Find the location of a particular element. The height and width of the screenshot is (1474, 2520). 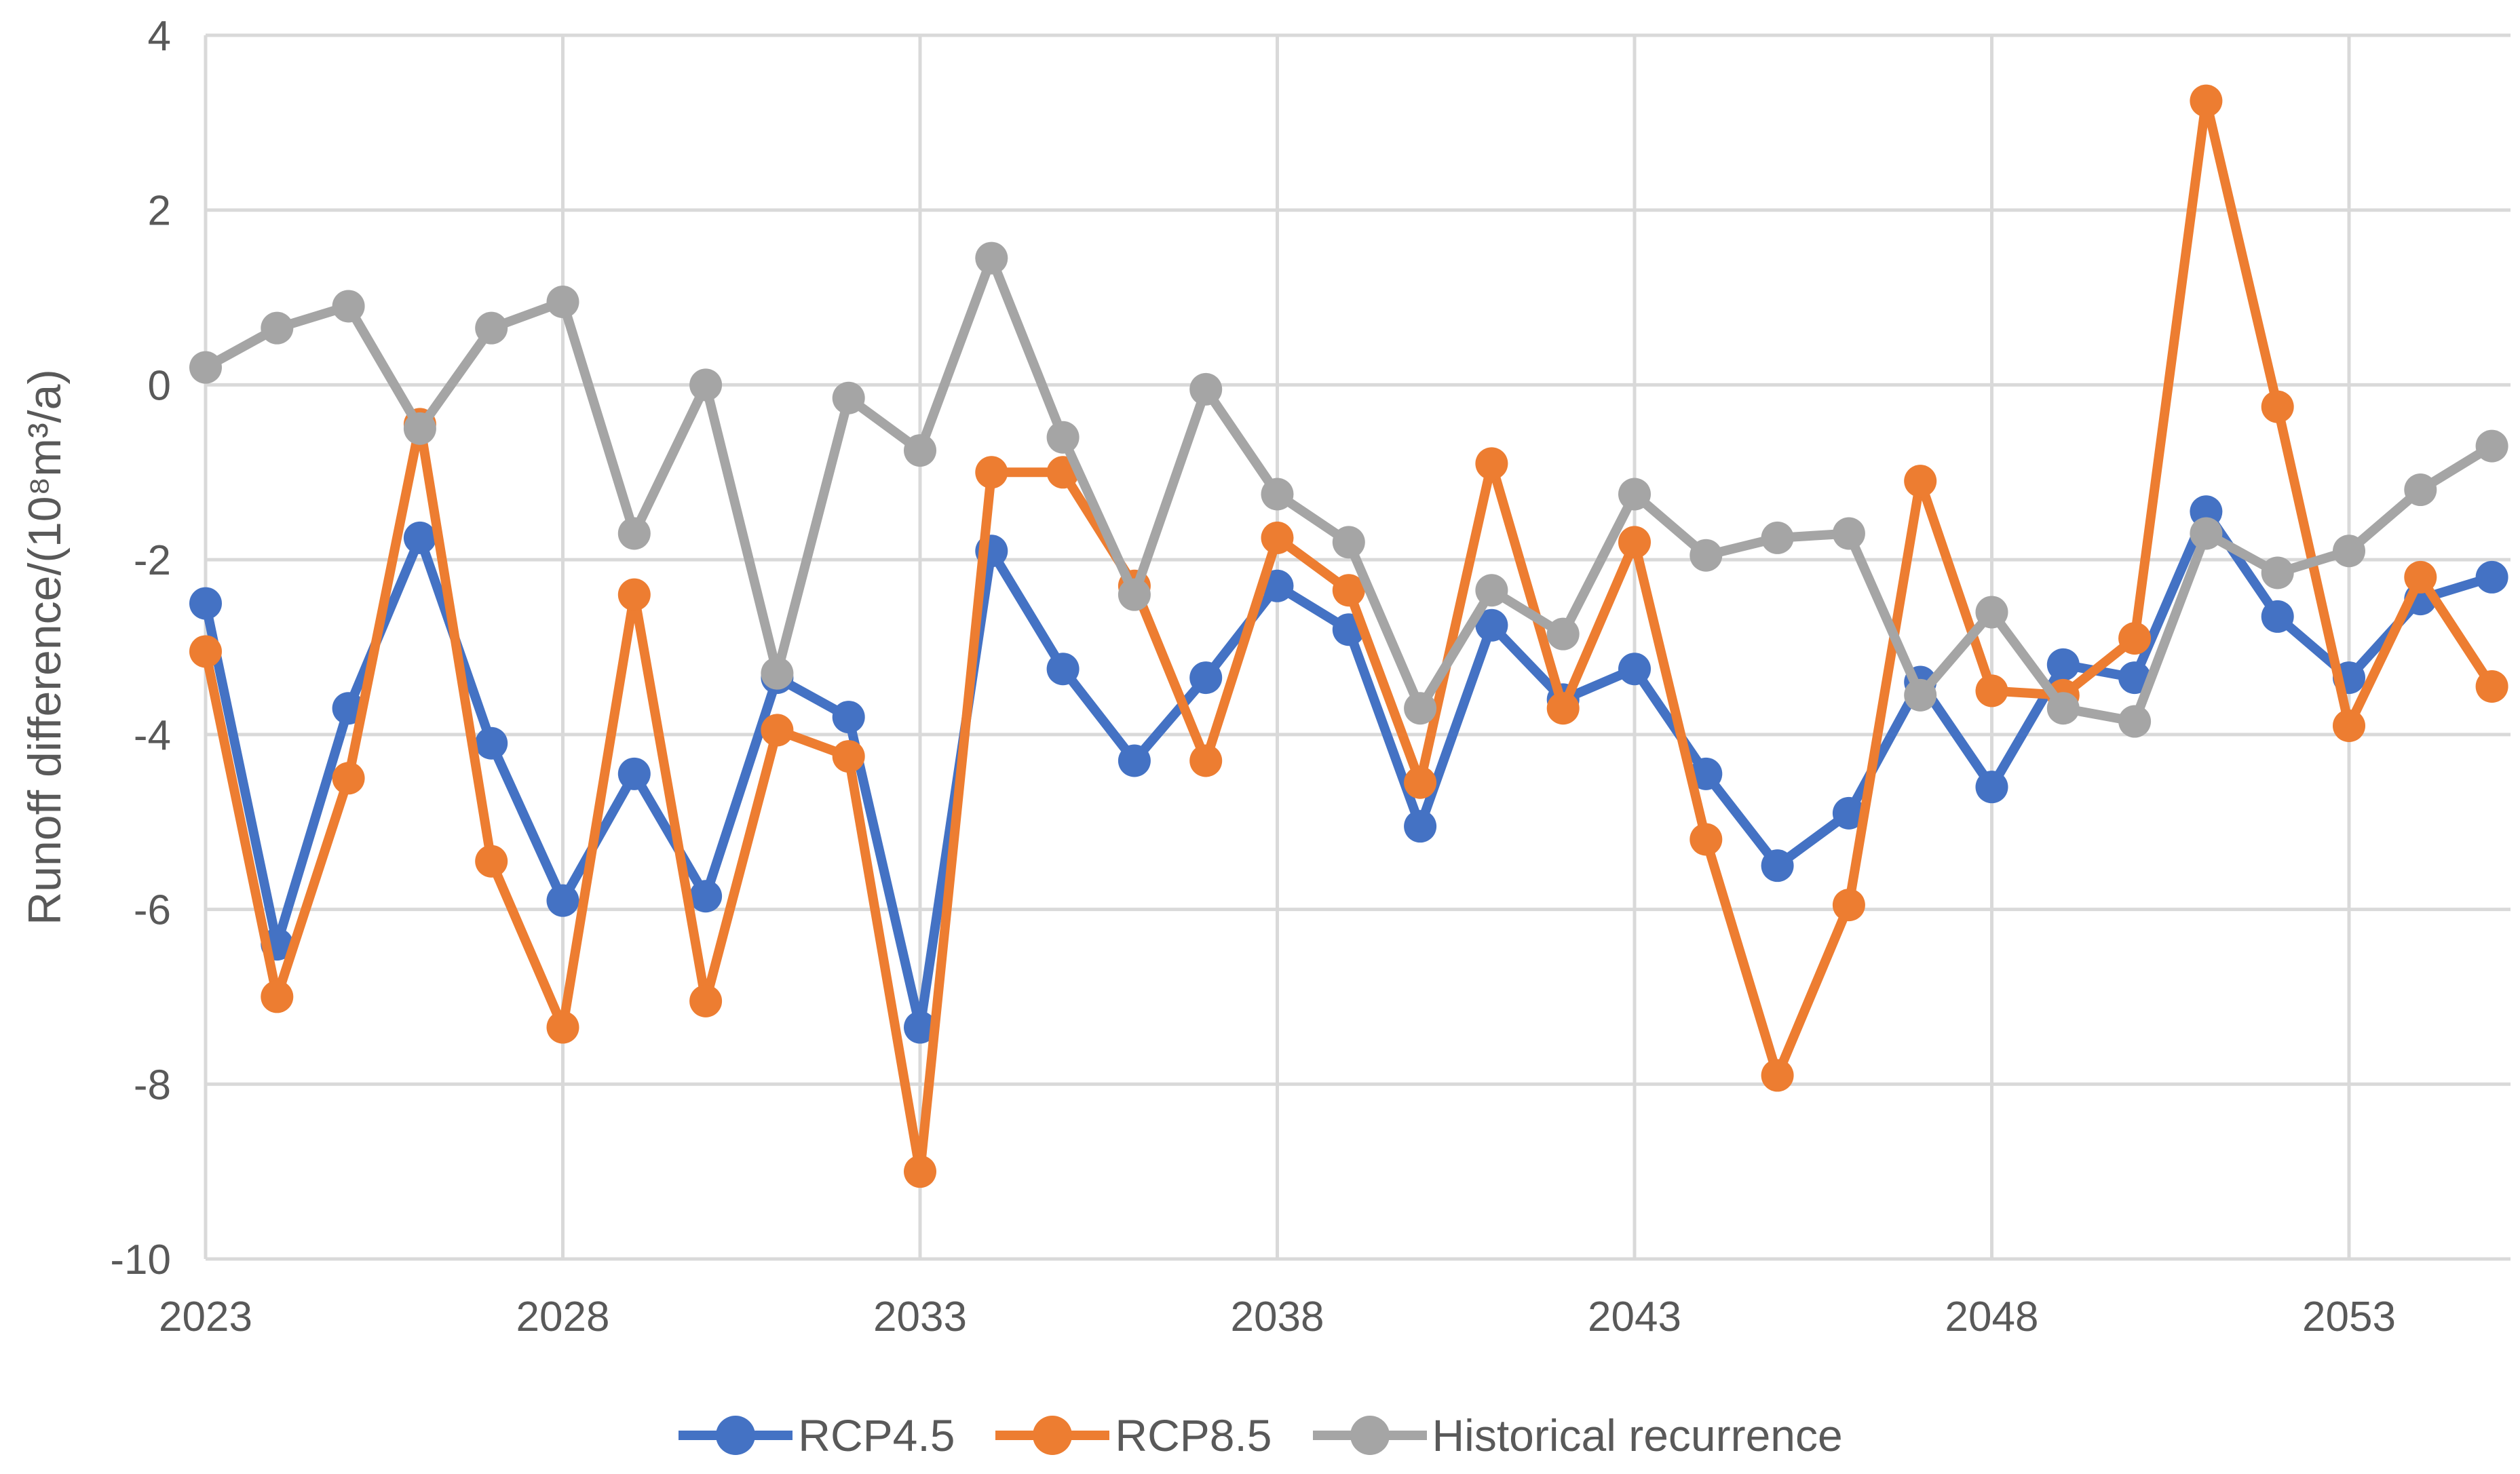

x-tick-label: 2033 is located at coordinates (920, 1317).